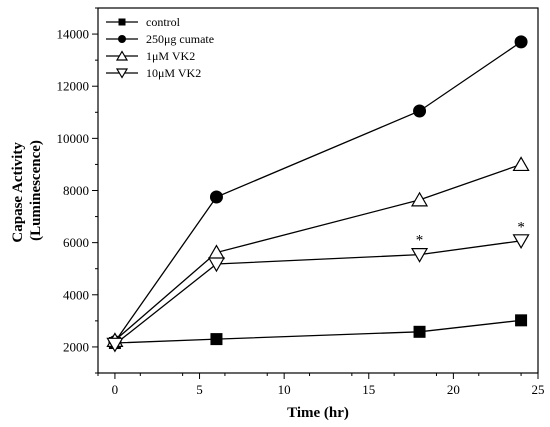 This screenshot has height=427, width=550. Describe the element at coordinates (76, 242) in the screenshot. I see `y-tick-label: 6000` at that location.